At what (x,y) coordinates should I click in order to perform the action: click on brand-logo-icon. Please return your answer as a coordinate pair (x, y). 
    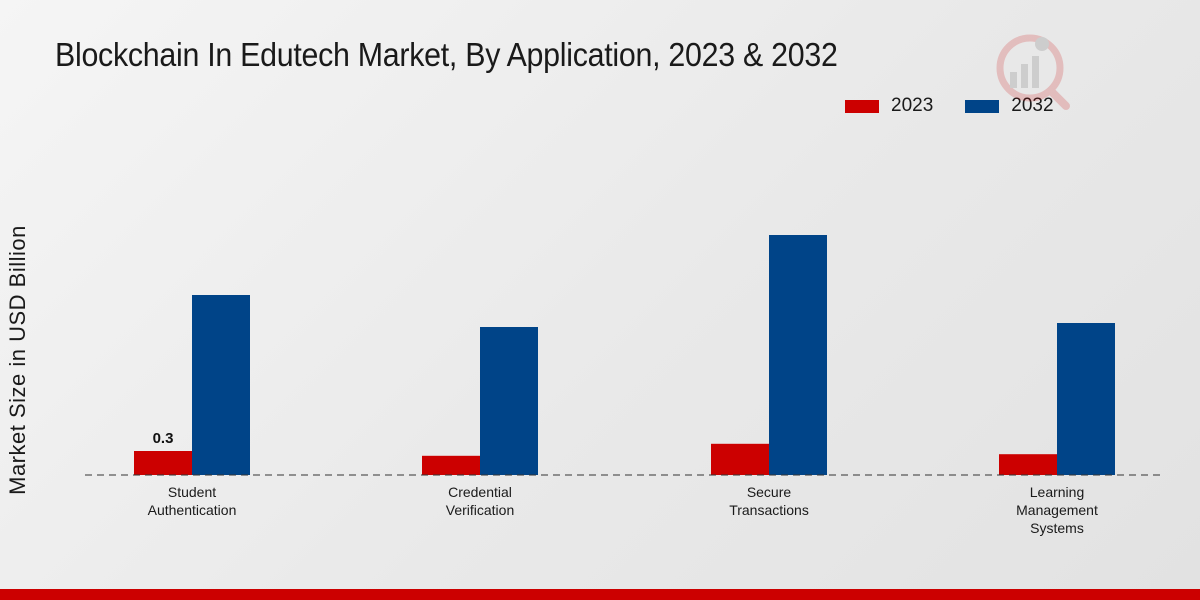
    Looking at the image, I should click on (1033, 72).